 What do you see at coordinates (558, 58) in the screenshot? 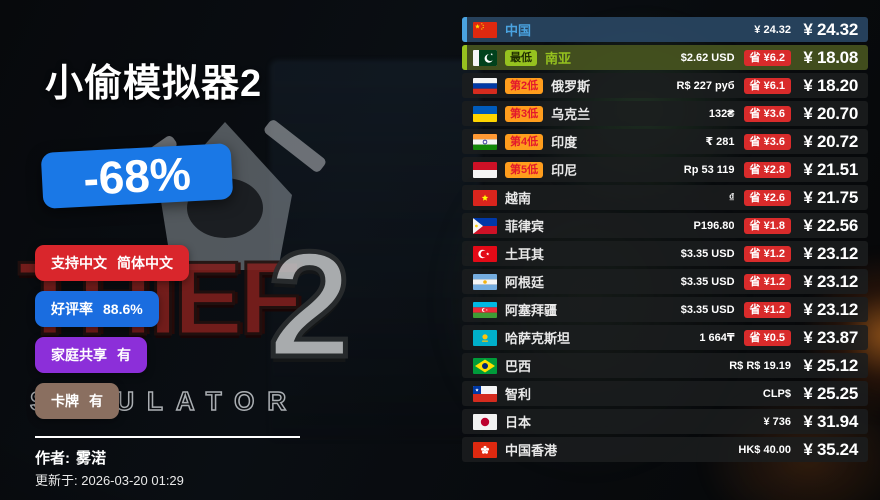
I see `country-name: 南亚` at bounding box center [558, 58].